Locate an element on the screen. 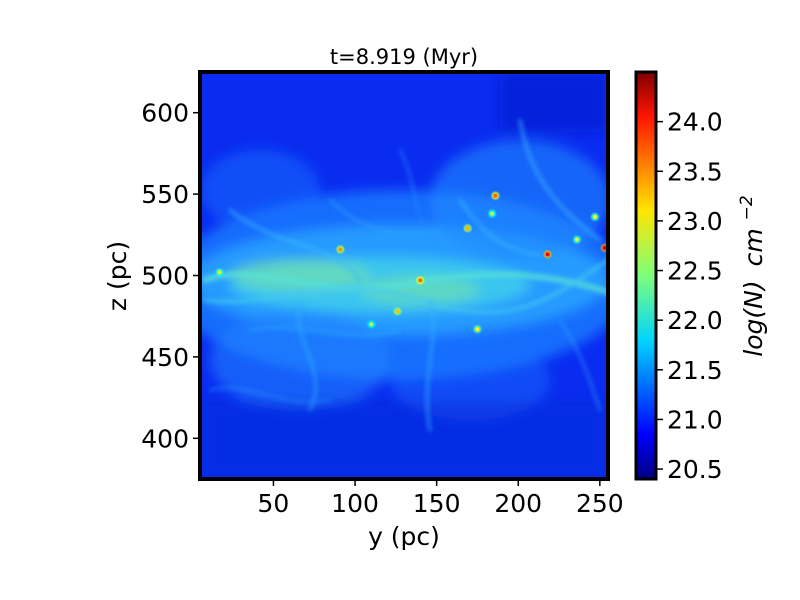 The height and width of the screenshot is (600, 800). colorbar-tick-label: 20.5 is located at coordinates (695, 469).